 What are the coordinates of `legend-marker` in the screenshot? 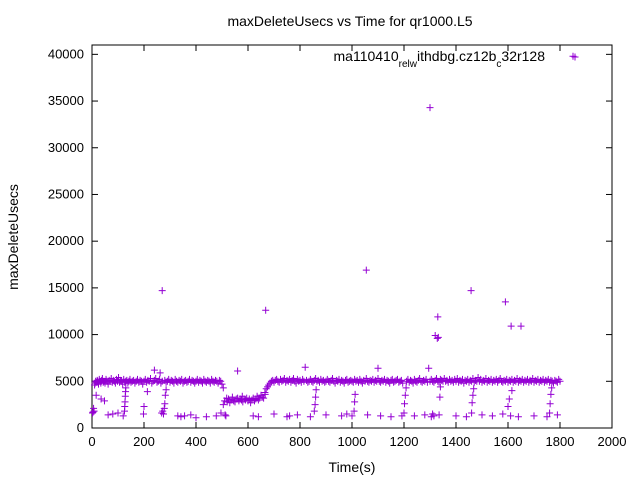 It's located at (575, 57).